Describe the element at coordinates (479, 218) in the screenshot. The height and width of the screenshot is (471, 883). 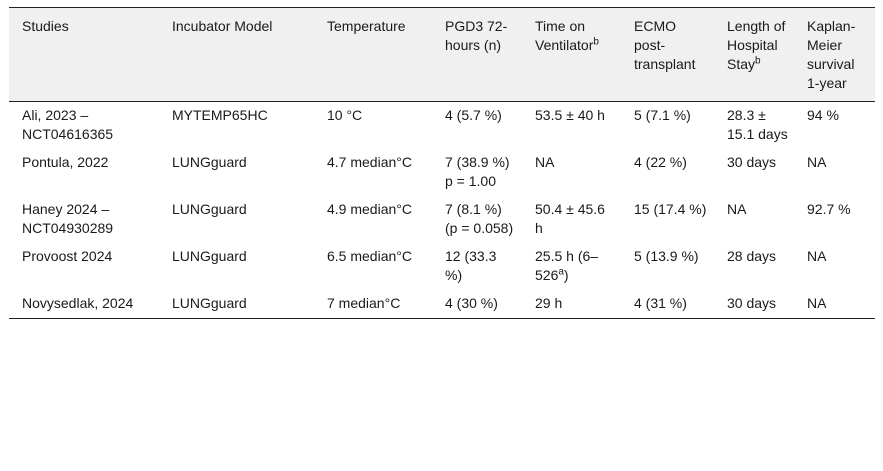
I see `cell-pgd3: 7 (8.1 %) (p = 0.058)` at that location.